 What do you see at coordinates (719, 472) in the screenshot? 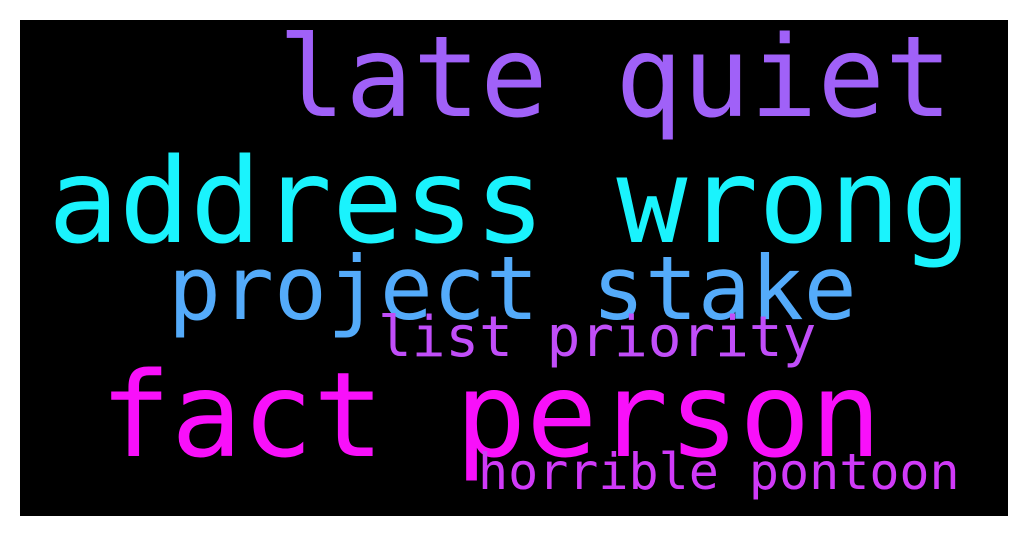
I see `word-horrible-pontoon: horrible pontoon` at bounding box center [719, 472].